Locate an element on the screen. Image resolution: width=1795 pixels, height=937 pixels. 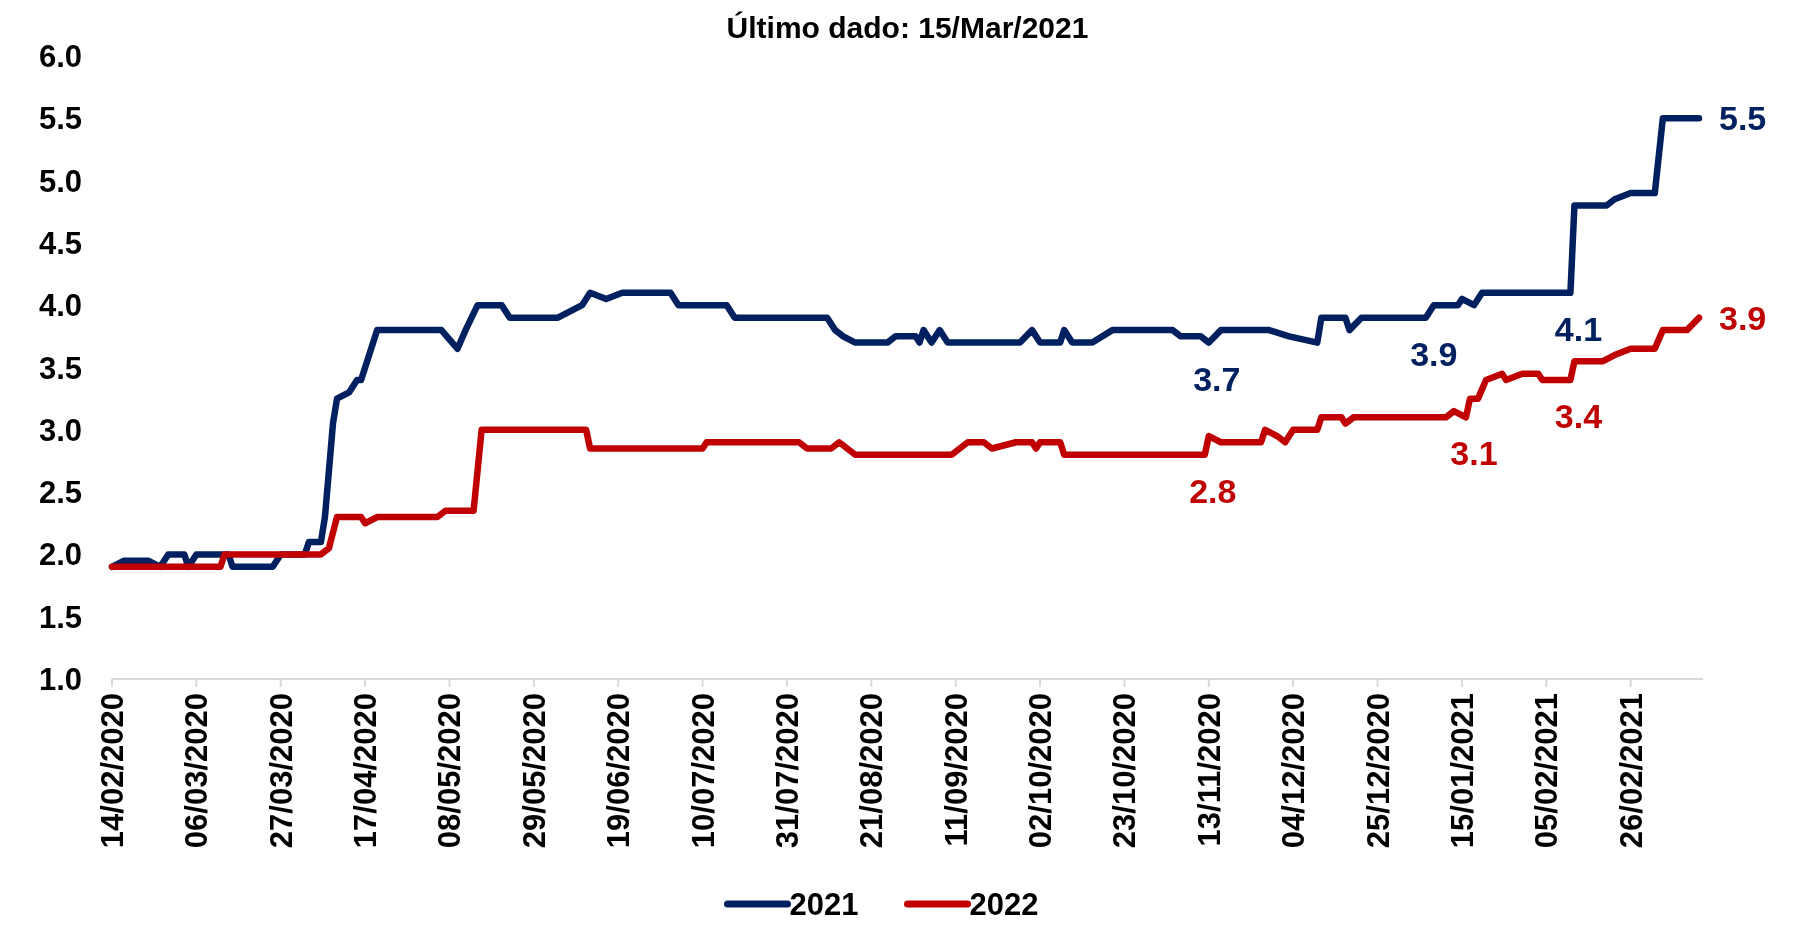
x-tick-label: 23/10/2020 is located at coordinates (1125, 771).